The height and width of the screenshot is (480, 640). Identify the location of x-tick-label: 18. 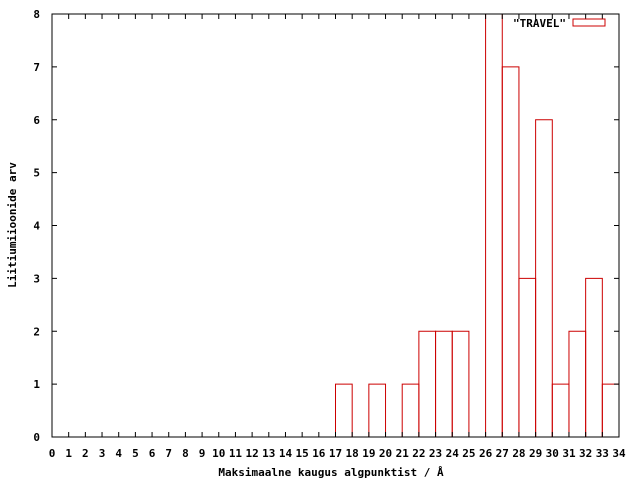
(352, 453).